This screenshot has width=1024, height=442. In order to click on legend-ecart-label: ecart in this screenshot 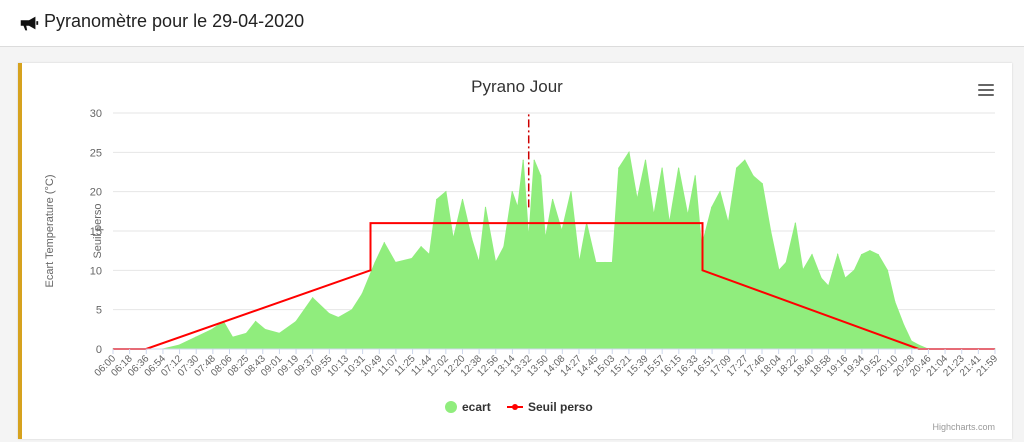, I will do `click(476, 407)`.